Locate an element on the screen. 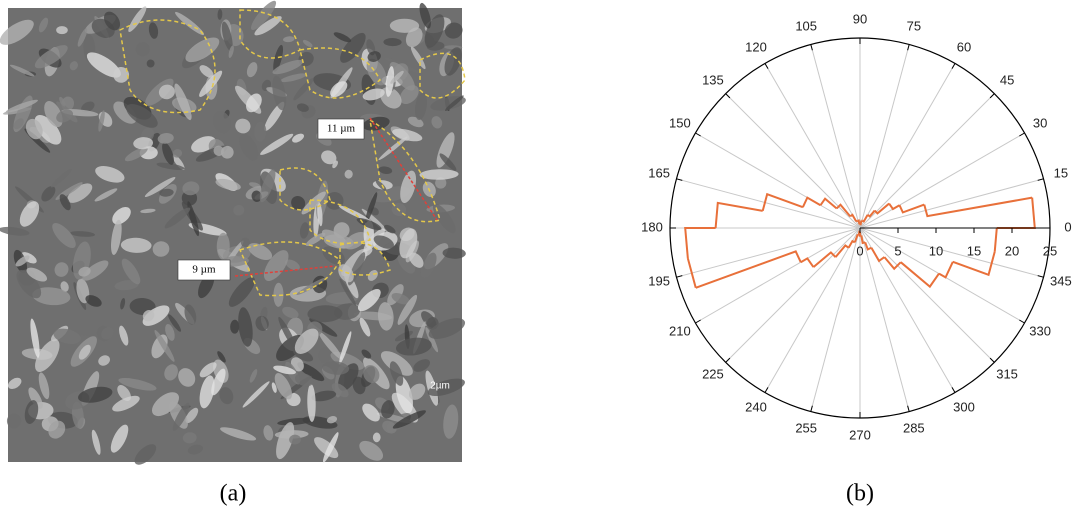 The height and width of the screenshot is (518, 1081). theta-tick-label: 195 is located at coordinates (659, 280).